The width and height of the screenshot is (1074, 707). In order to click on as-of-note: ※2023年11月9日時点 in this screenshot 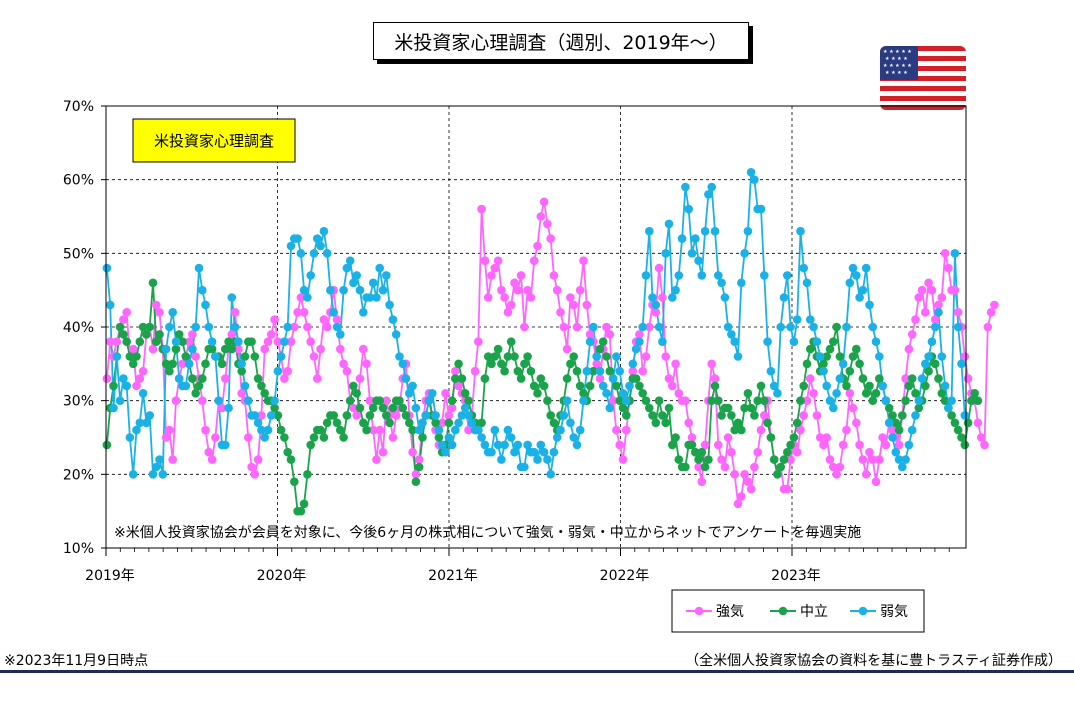, I will do `click(76, 661)`.